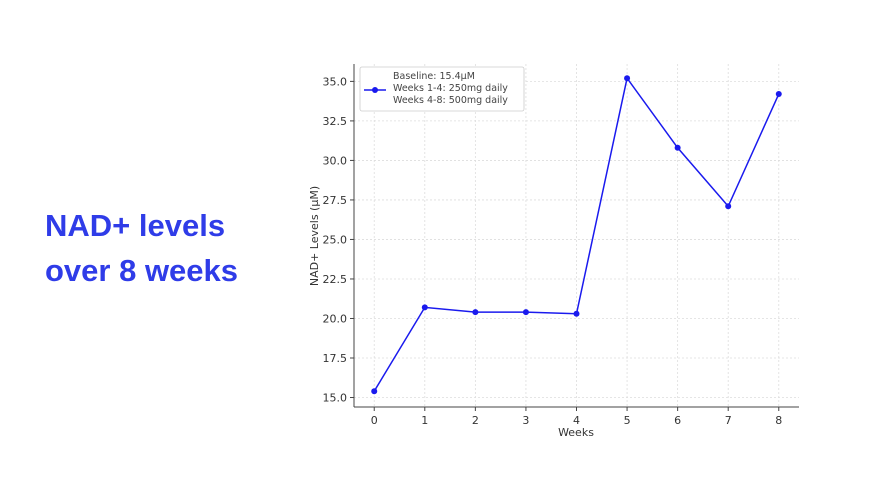  I want to click on y-tick-label: 20.0, so click(335, 318).